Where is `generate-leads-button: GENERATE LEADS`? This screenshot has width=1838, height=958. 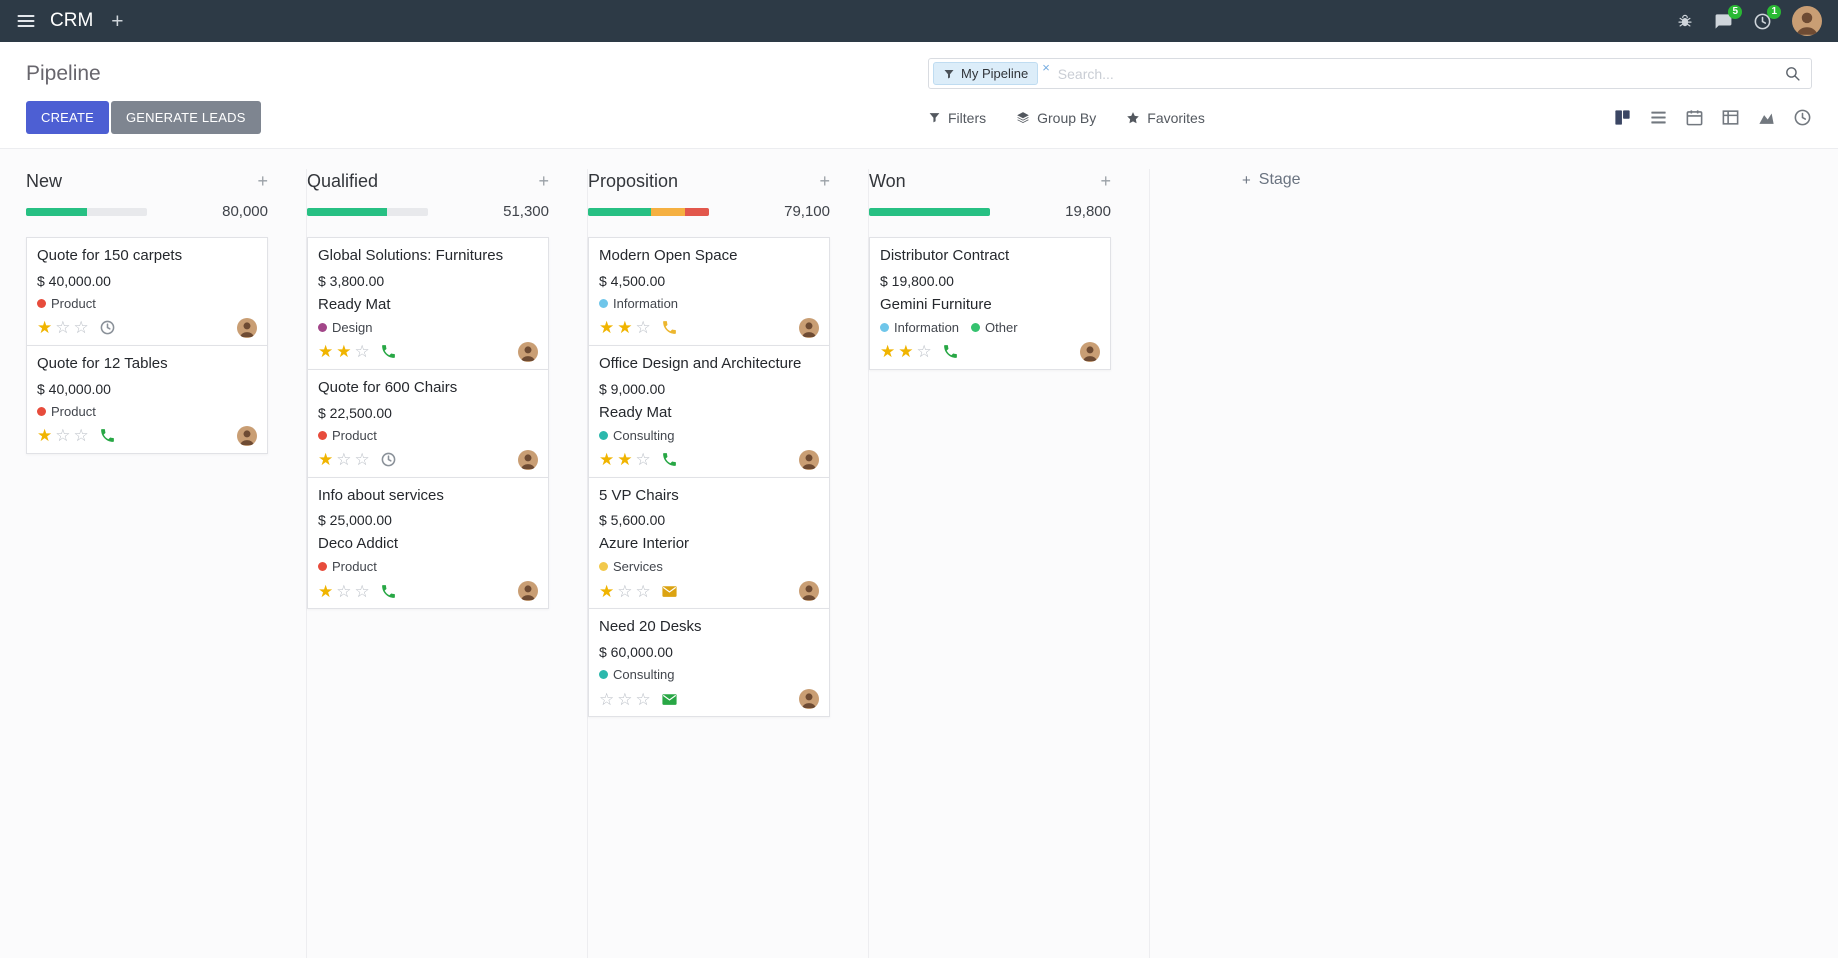 generate-leads-button: GENERATE LEADS is located at coordinates (185, 117).